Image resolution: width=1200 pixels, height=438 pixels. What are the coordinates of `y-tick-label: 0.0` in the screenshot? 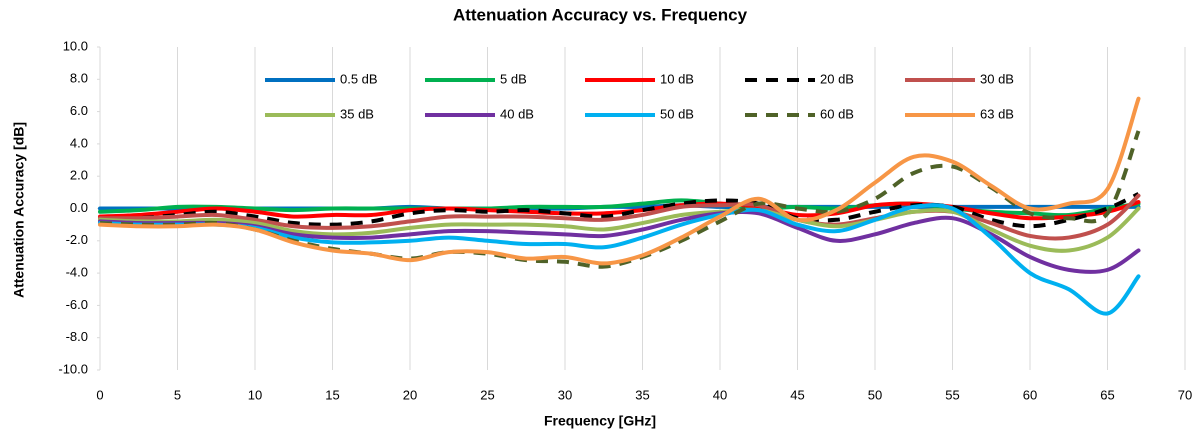 It's located at (79, 207).